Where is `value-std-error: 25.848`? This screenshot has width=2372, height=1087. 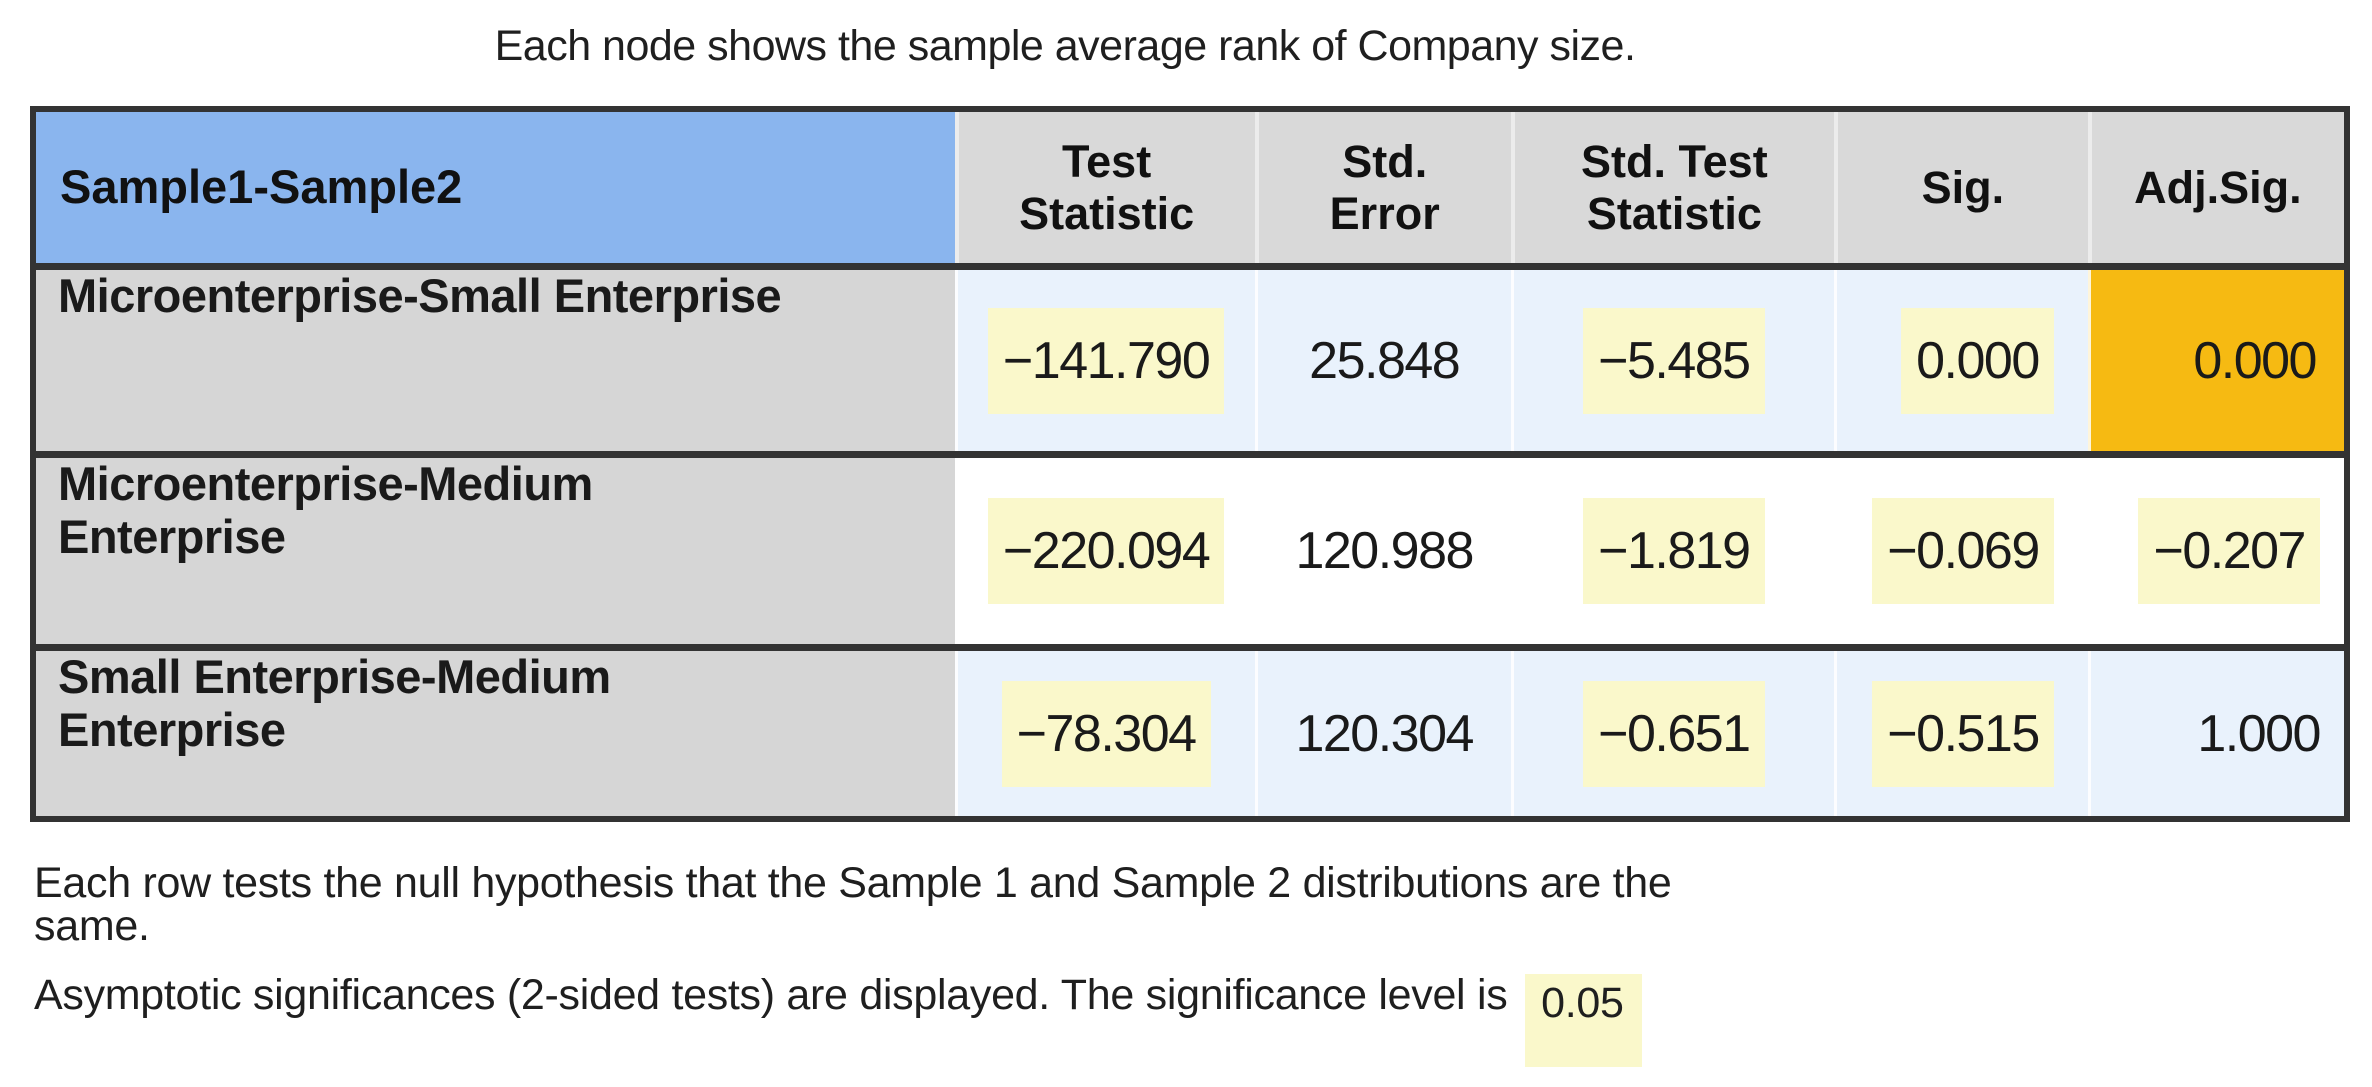
value-std-error: 25.848 is located at coordinates (1382, 360).